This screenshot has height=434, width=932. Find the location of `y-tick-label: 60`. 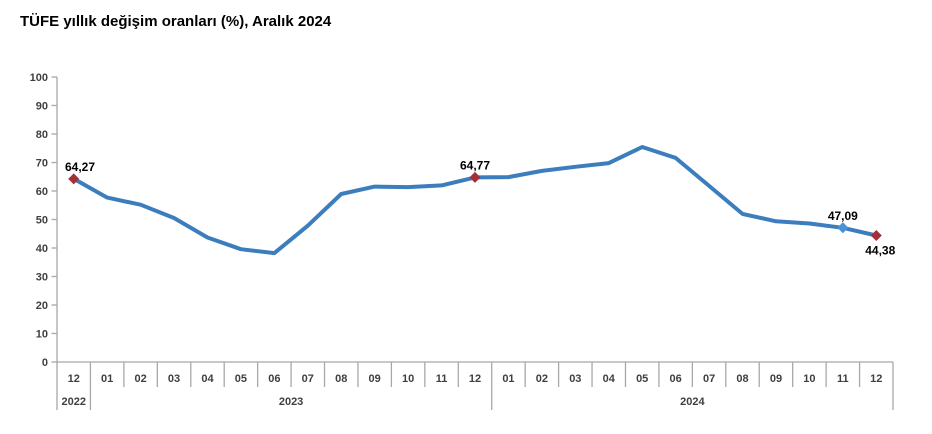

y-tick-label: 60 is located at coordinates (42, 192).